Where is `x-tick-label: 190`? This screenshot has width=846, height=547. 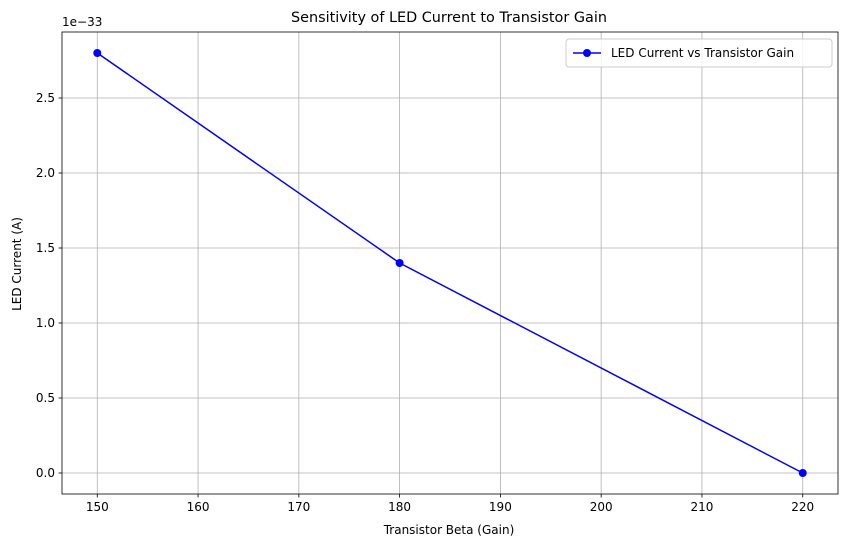 x-tick-label: 190 is located at coordinates (500, 507).